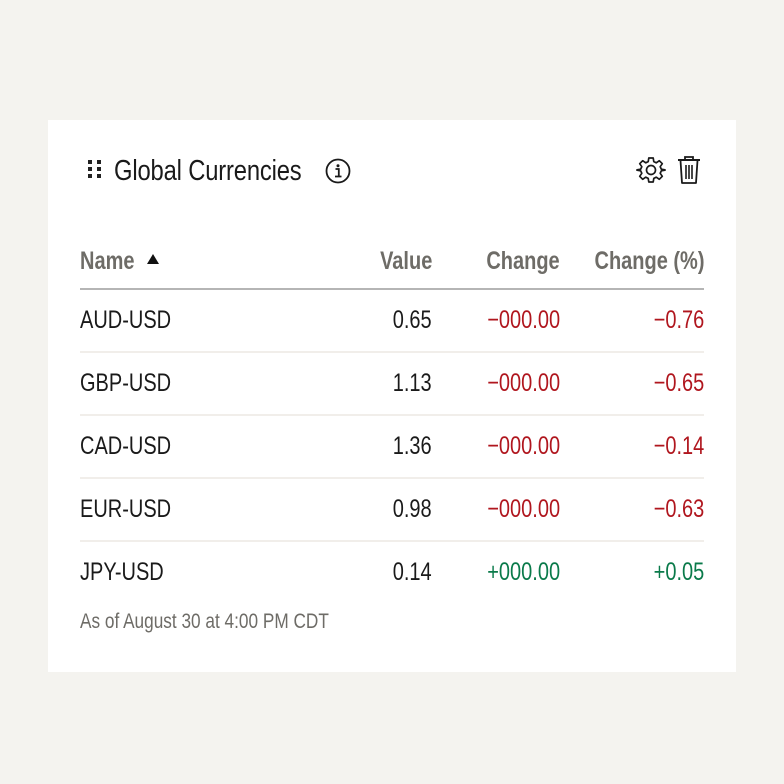 This screenshot has height=784, width=784. I want to click on currency-value: 1.13, so click(391, 384).